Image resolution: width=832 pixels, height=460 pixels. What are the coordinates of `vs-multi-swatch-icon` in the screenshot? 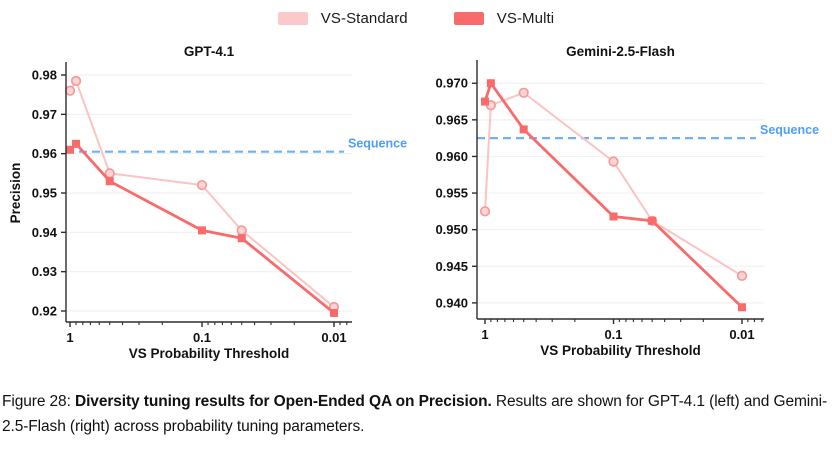 It's located at (468, 18).